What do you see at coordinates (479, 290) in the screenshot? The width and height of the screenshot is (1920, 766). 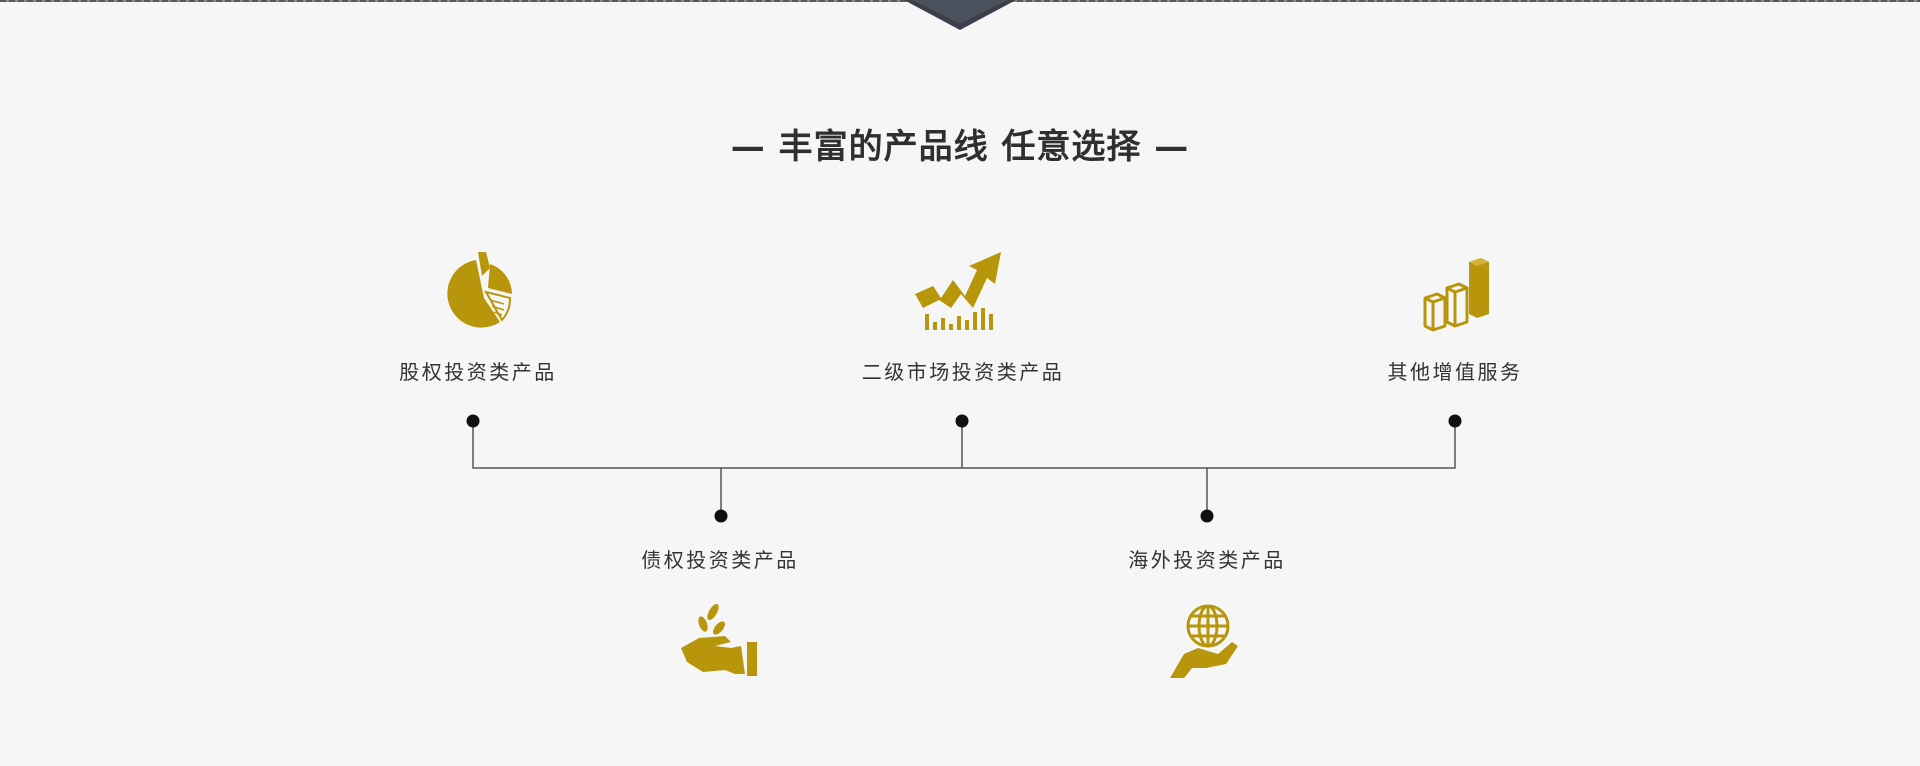 I see `pie-chart-icon` at bounding box center [479, 290].